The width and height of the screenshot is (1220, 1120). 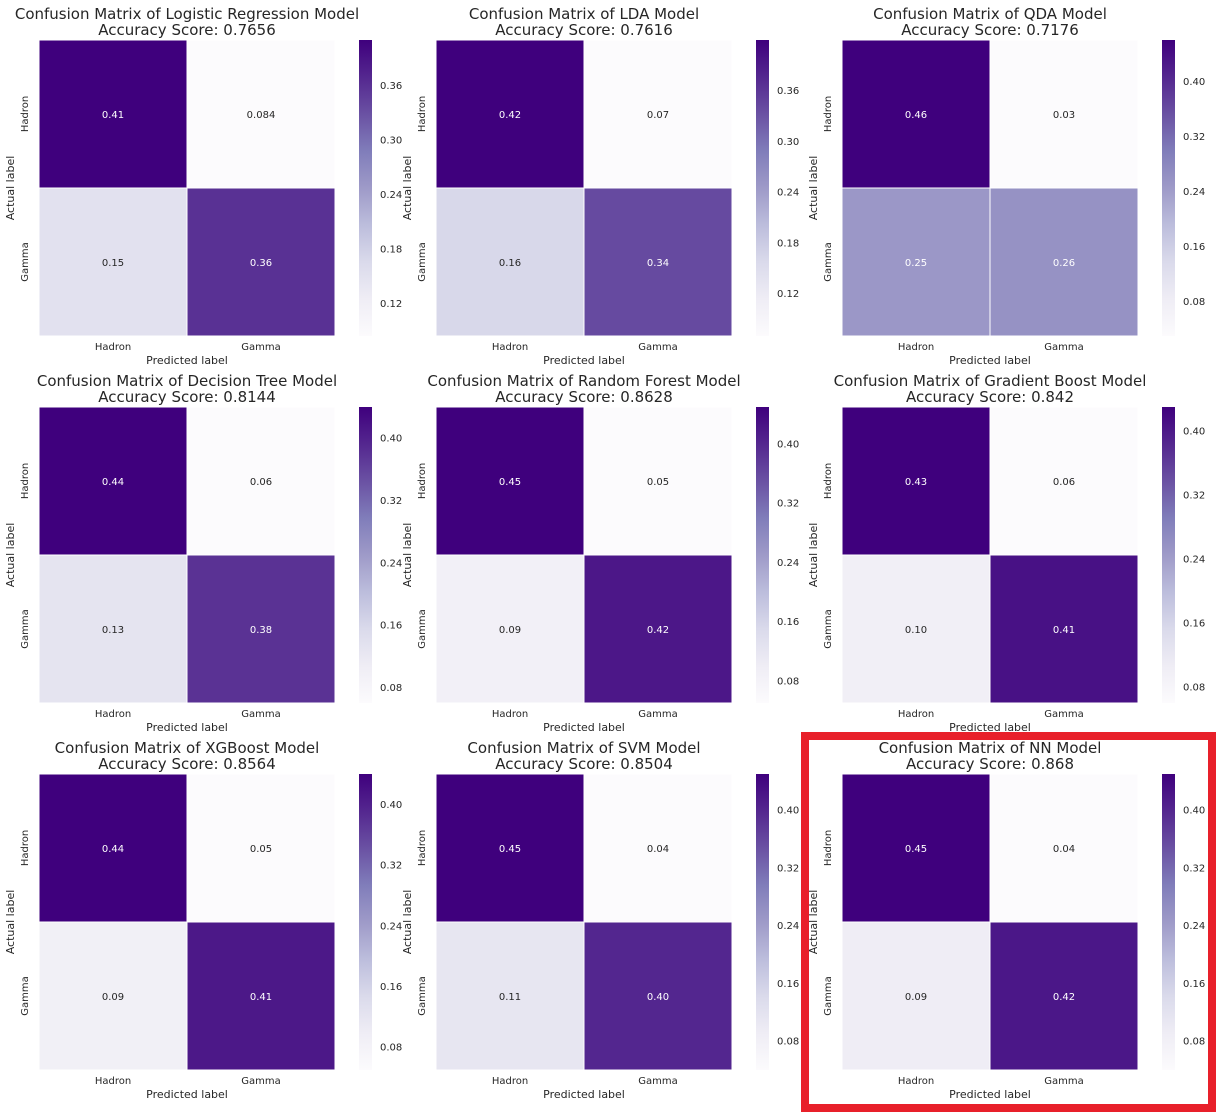 I want to click on cell-value-label: 0.38, so click(x=261, y=630).